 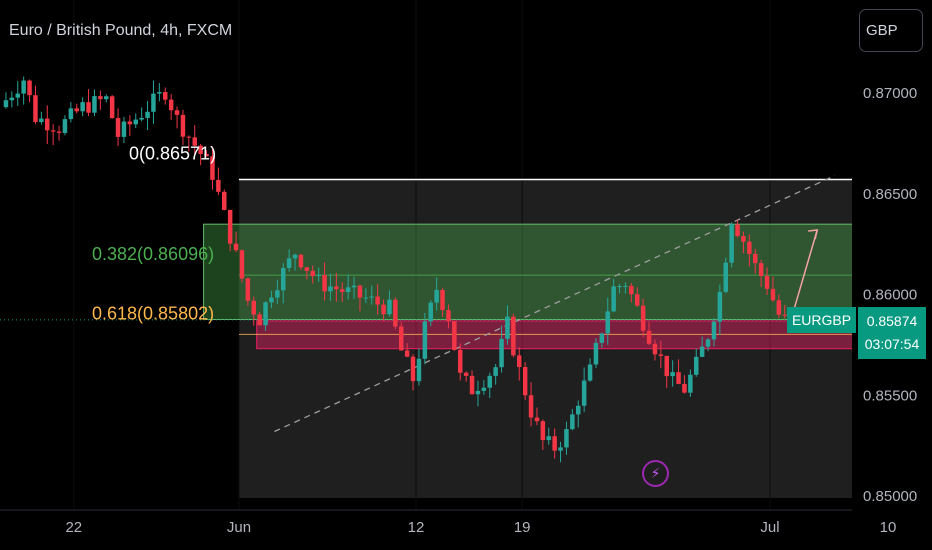 I want to click on lightning-icon: ⚡, so click(x=655, y=473).